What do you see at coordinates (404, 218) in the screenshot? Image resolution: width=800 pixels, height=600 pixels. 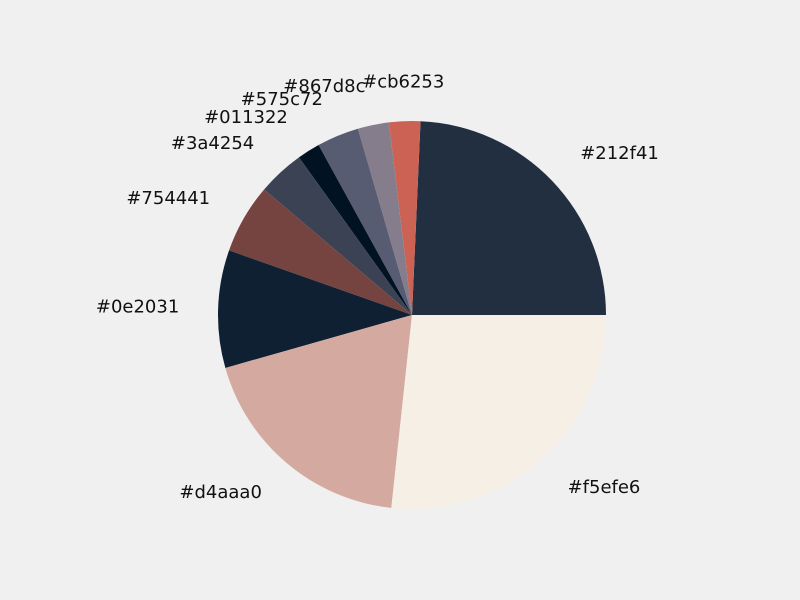 I see `pie-slice-cb6253` at bounding box center [404, 218].